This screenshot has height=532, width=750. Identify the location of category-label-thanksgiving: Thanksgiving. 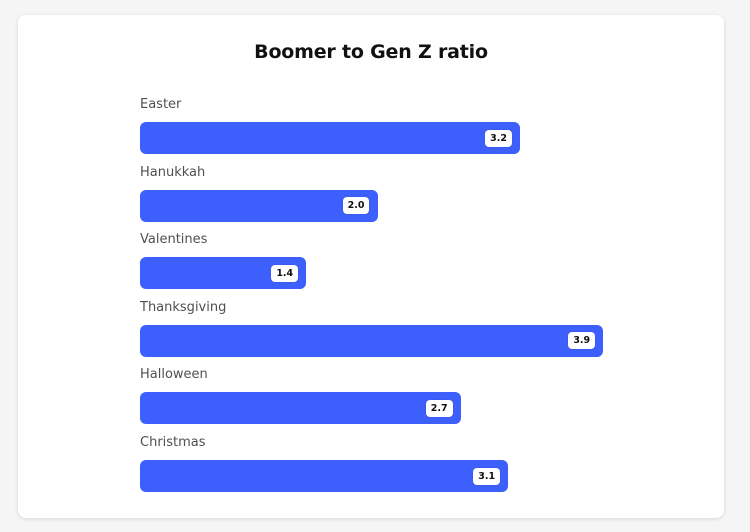
(183, 307).